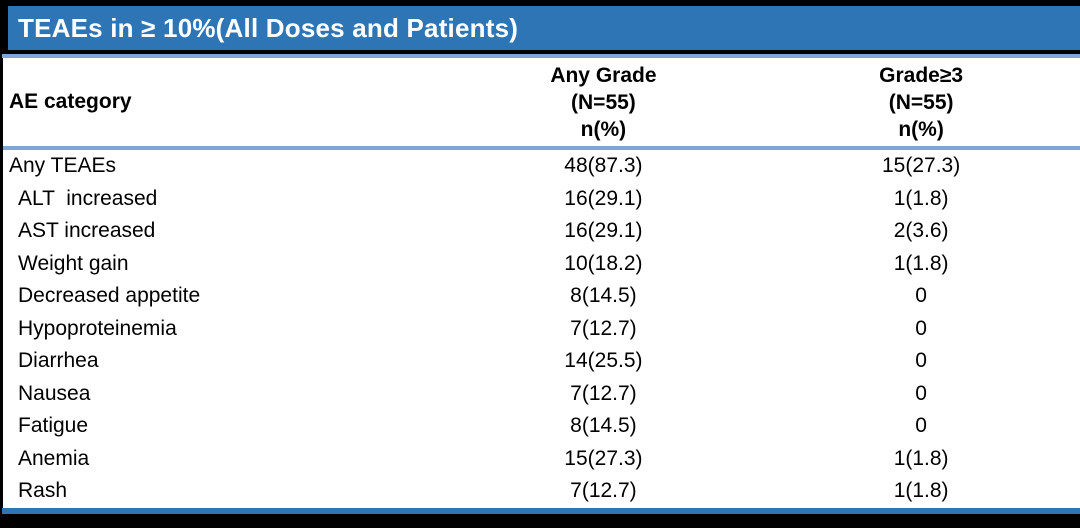  Describe the element at coordinates (541, 394) in the screenshot. I see `table-row: Nausea 7(12.7) 0` at that location.